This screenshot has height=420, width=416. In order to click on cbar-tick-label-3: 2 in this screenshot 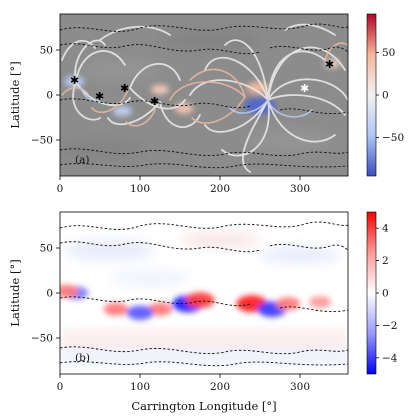, I will do `click(385, 261)`.